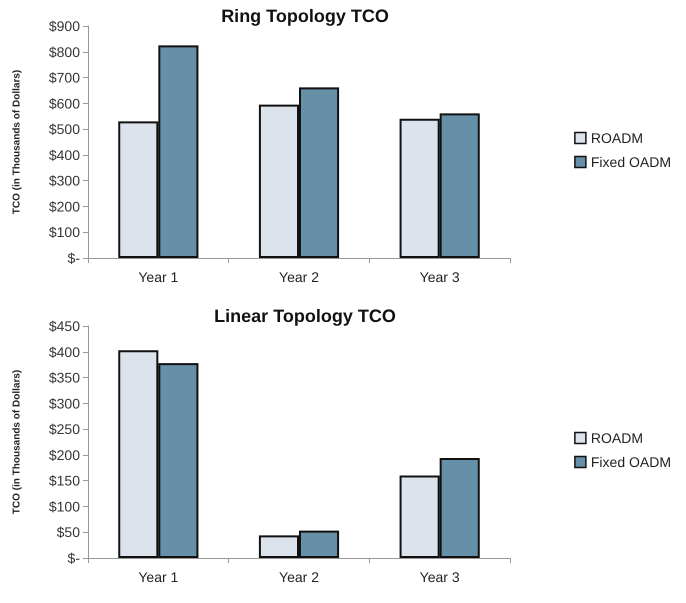 The image size is (686, 603). What do you see at coordinates (64, 326) in the screenshot?
I see `y-tick-label: $450` at bounding box center [64, 326].